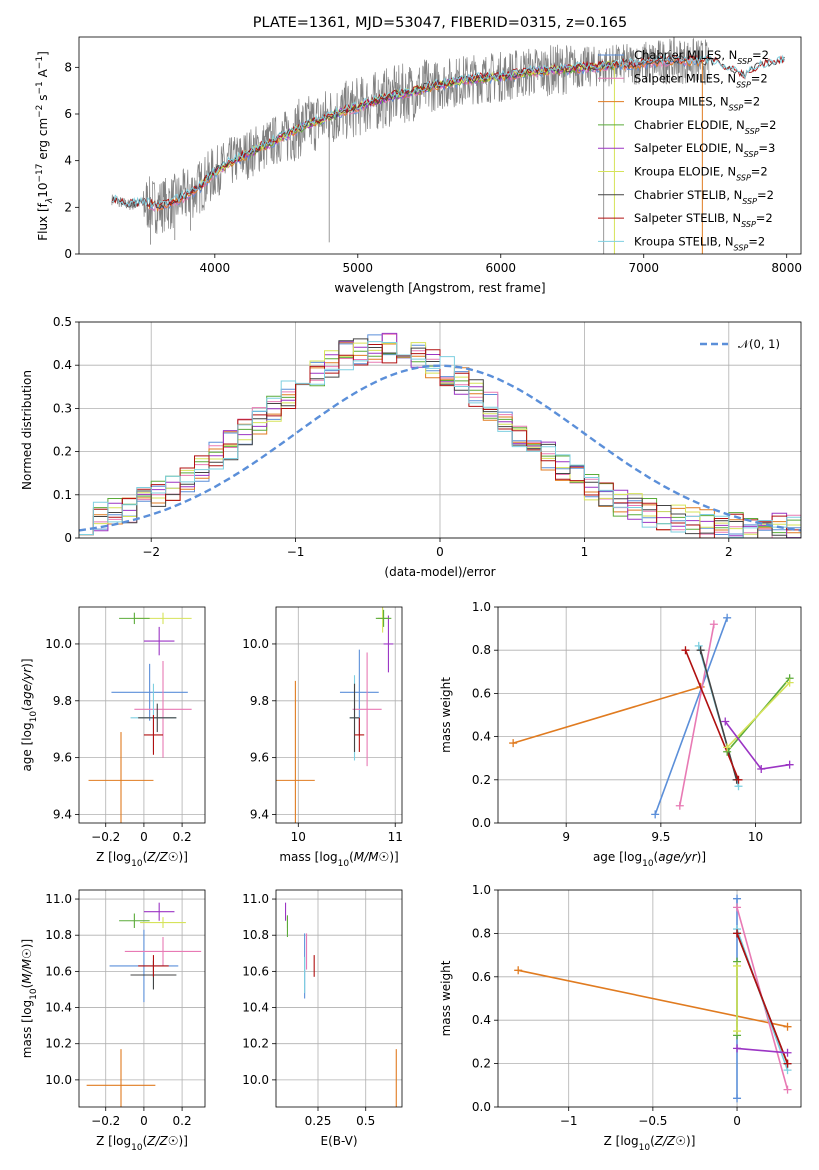 The width and height of the screenshot is (819, 1170). Describe the element at coordinates (40, 111) in the screenshot. I see `y-axis-label-part: −2` at that location.